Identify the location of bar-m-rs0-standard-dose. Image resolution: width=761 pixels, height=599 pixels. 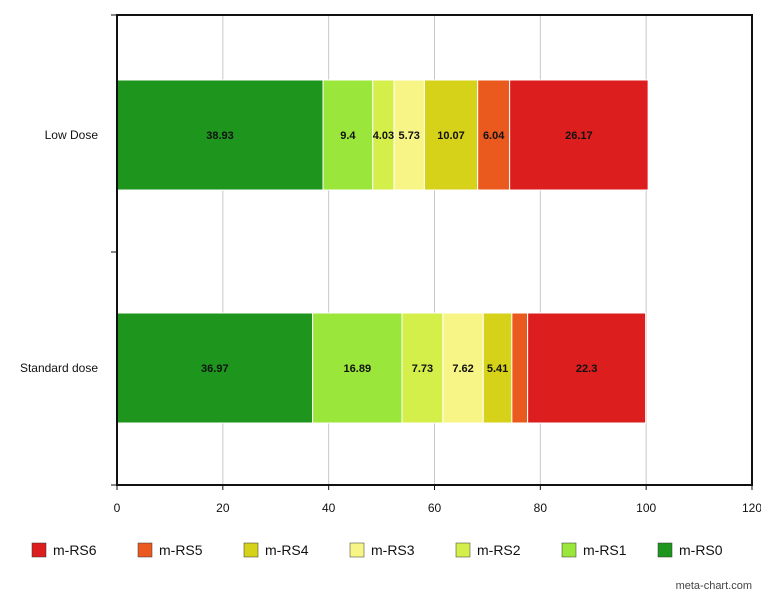
(215, 368).